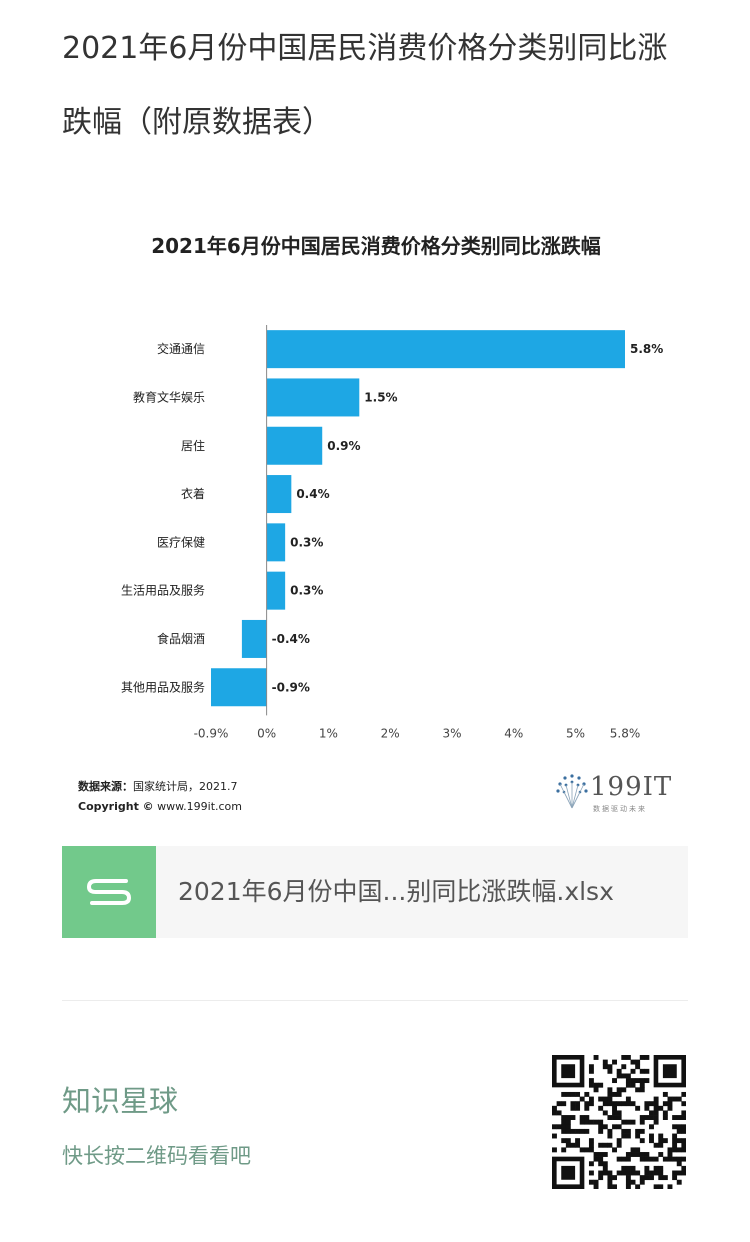 The image size is (750, 1242). Describe the element at coordinates (193, 493) in the screenshot. I see `category-label: 衣着` at that location.